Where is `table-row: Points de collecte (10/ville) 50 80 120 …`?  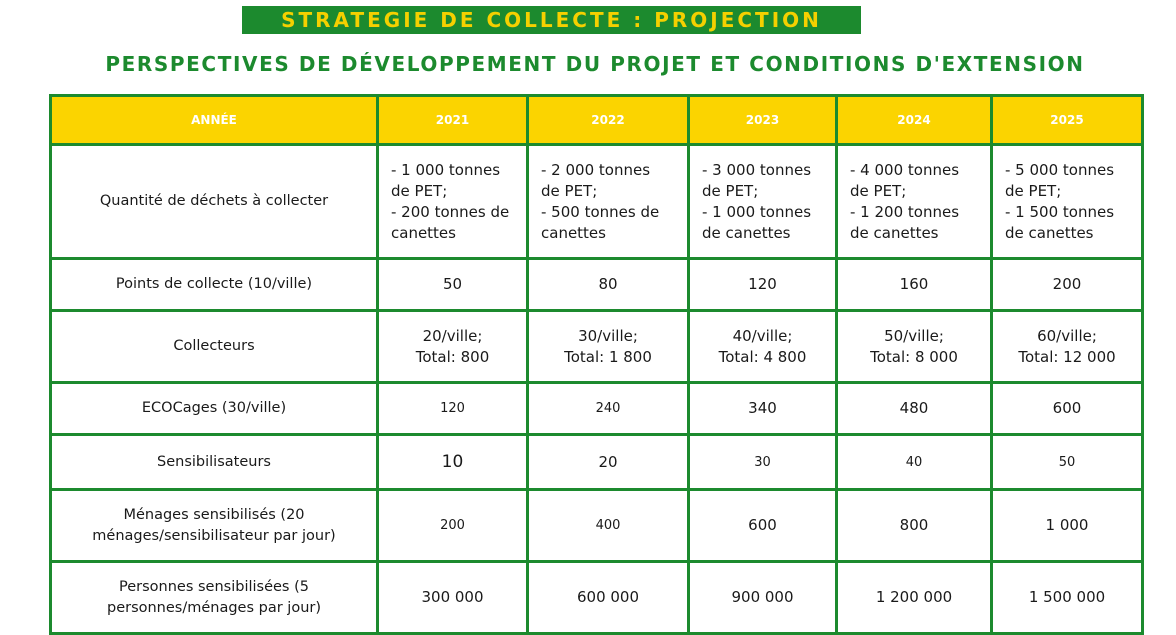
table-row: Points de collecte (10/ville) 50 80 120 … is located at coordinates (596, 284).